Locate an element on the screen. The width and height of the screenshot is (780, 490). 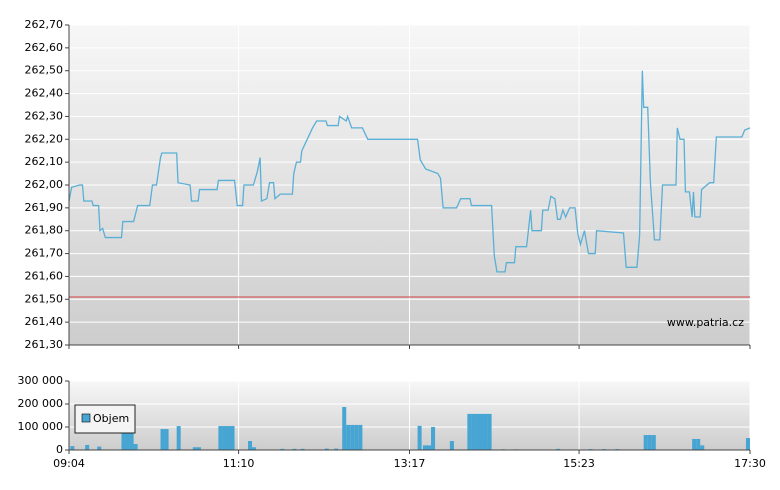
x-tick-label: 17:30 is located at coordinates (750, 463).